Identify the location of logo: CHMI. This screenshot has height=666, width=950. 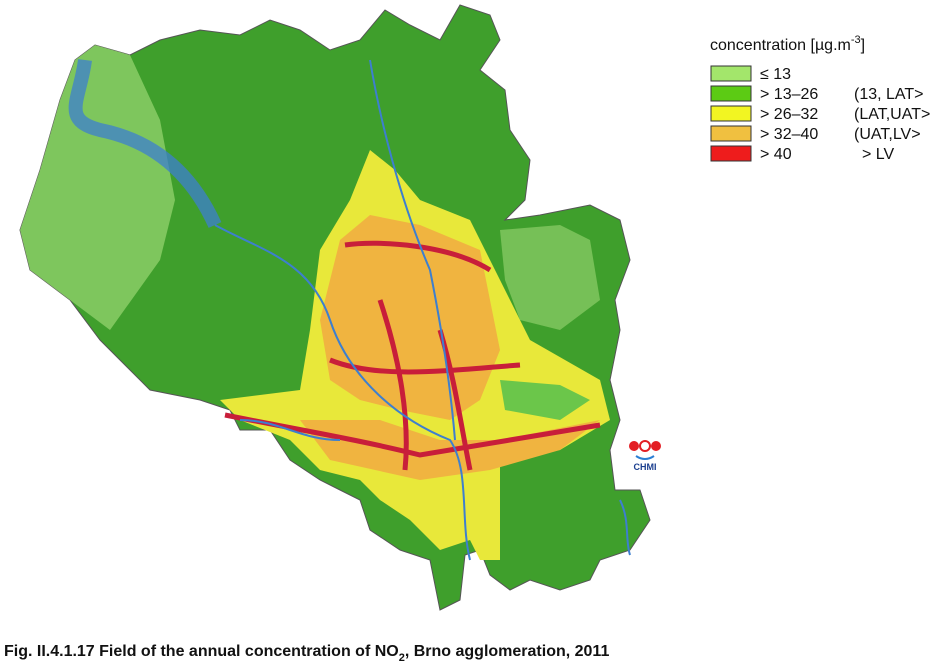
(645, 456).